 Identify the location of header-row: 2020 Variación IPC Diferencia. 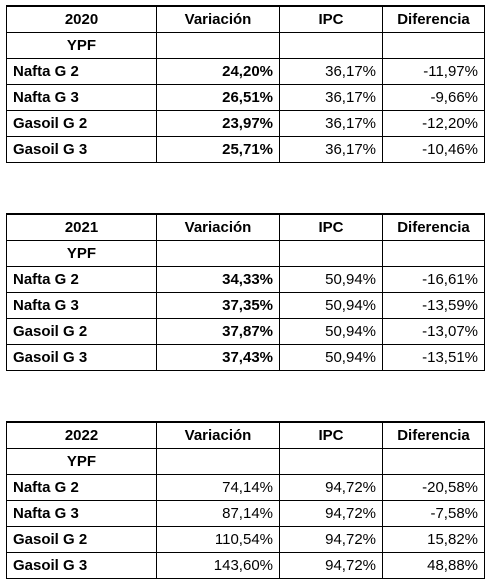
(245, 19).